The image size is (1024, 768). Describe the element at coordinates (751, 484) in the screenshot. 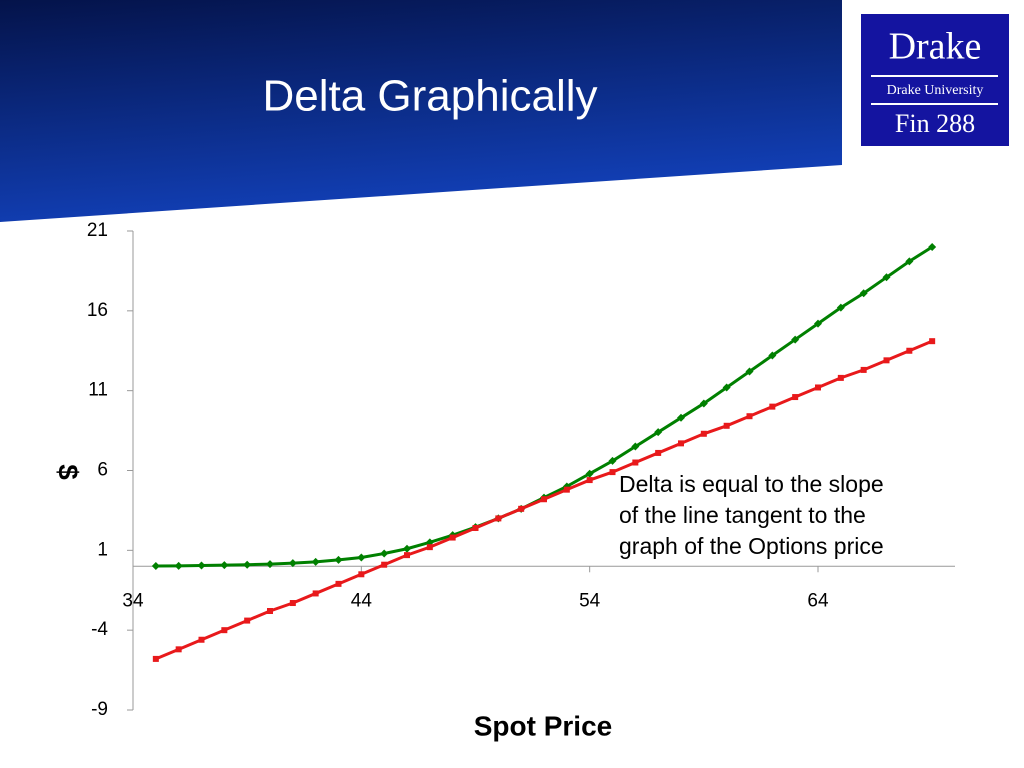

I see `annotation: Delta is equal to the slope` at that location.